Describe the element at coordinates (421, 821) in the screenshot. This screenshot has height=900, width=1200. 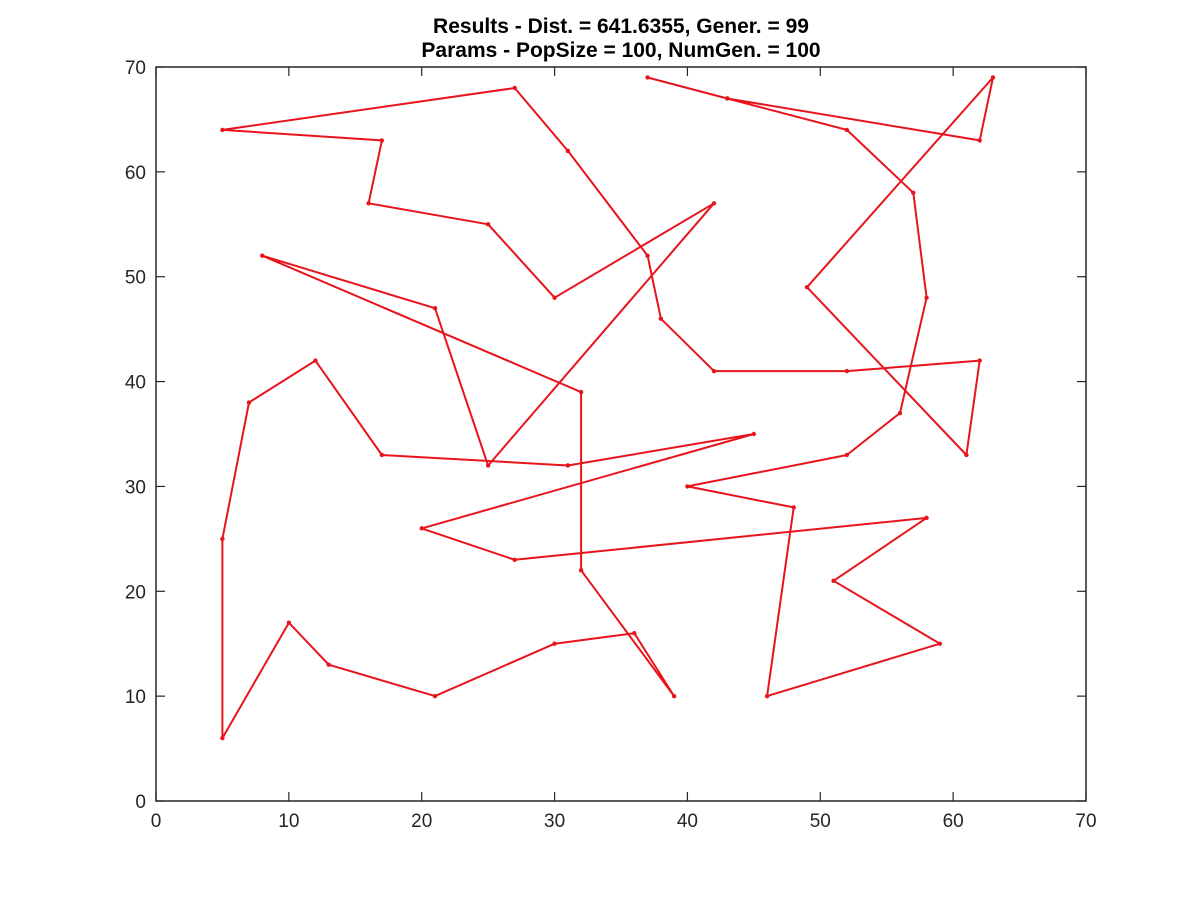
I see `x-tick-label: 20` at that location.